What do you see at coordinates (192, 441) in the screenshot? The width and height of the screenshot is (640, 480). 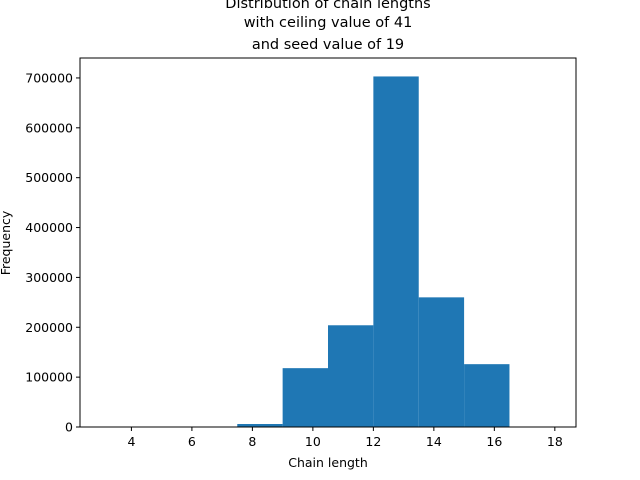 I see `x-tick-label: 6` at bounding box center [192, 441].